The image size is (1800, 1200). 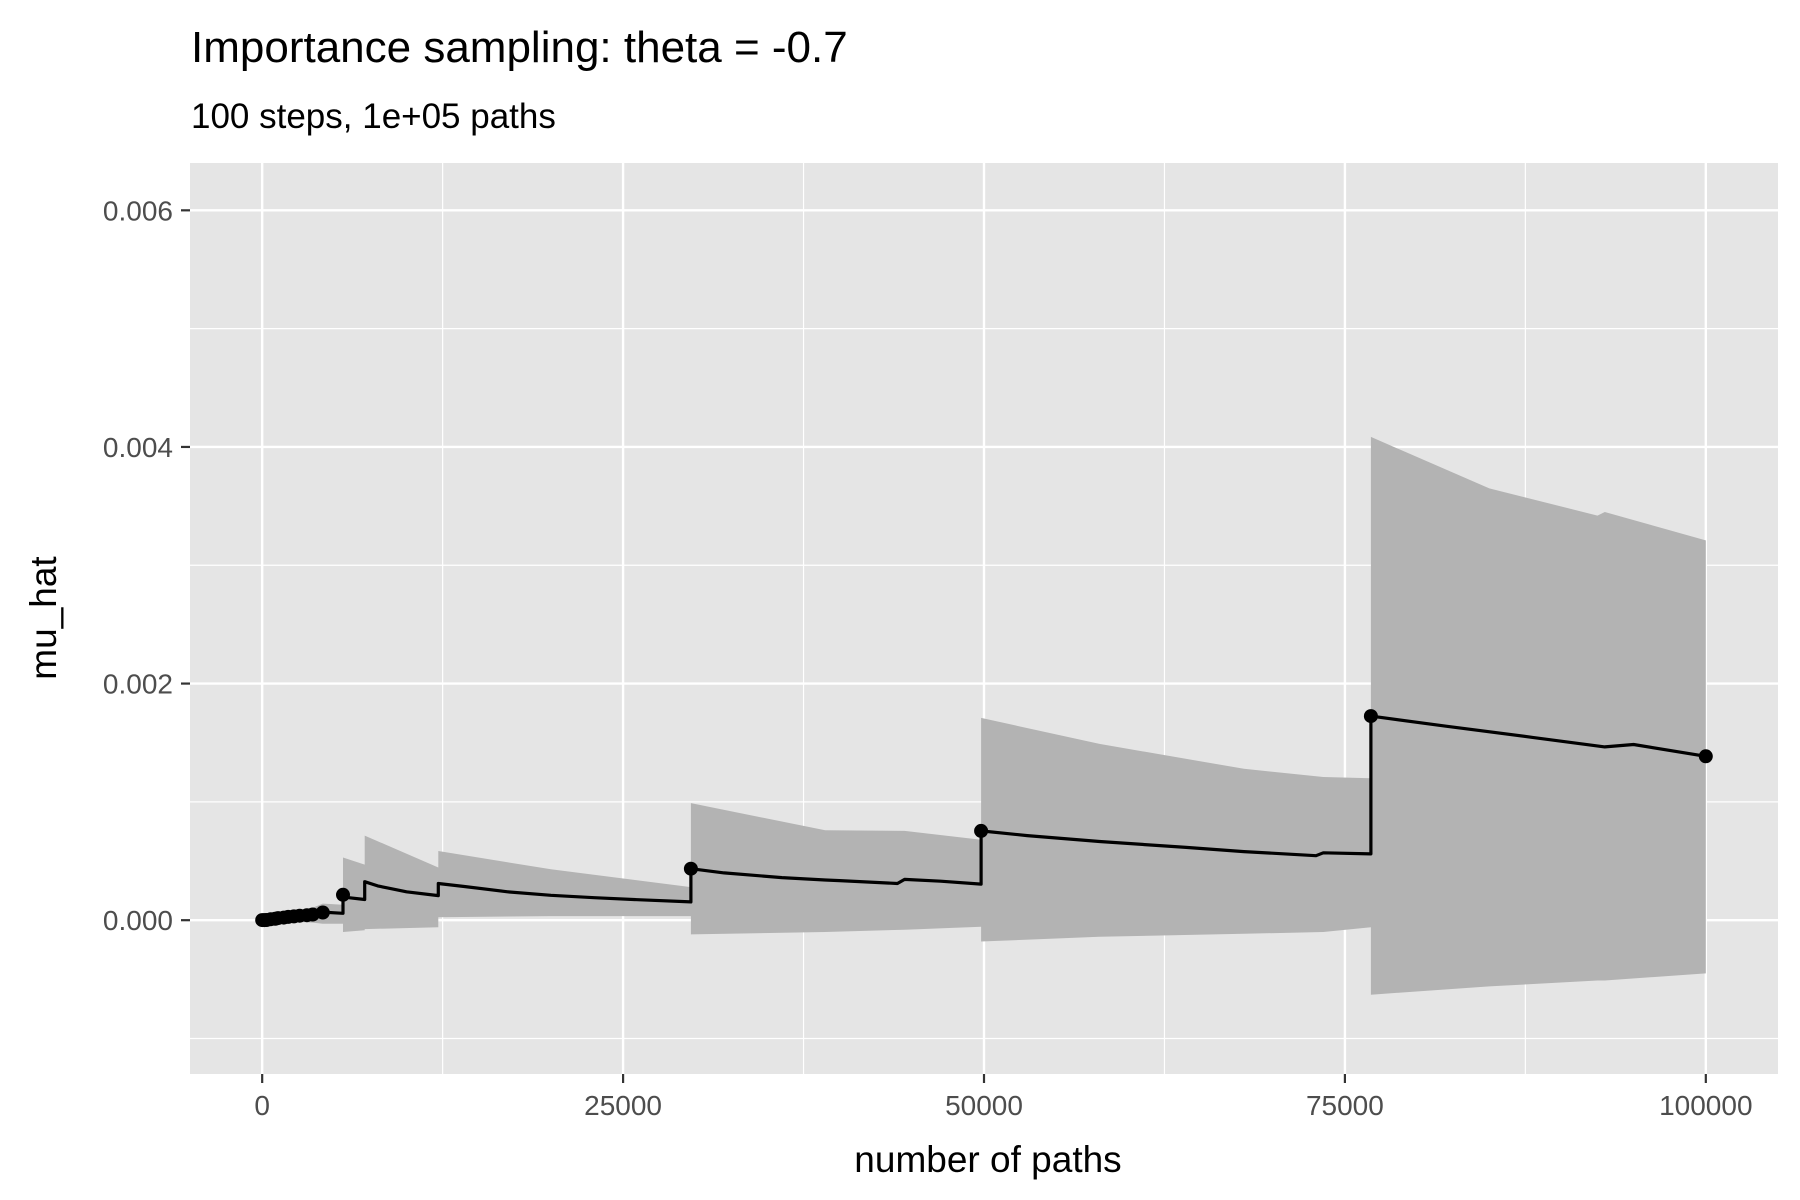 What do you see at coordinates (373, 116) in the screenshot?
I see `chart-subtitle: 100 steps, 1e+05 paths` at bounding box center [373, 116].